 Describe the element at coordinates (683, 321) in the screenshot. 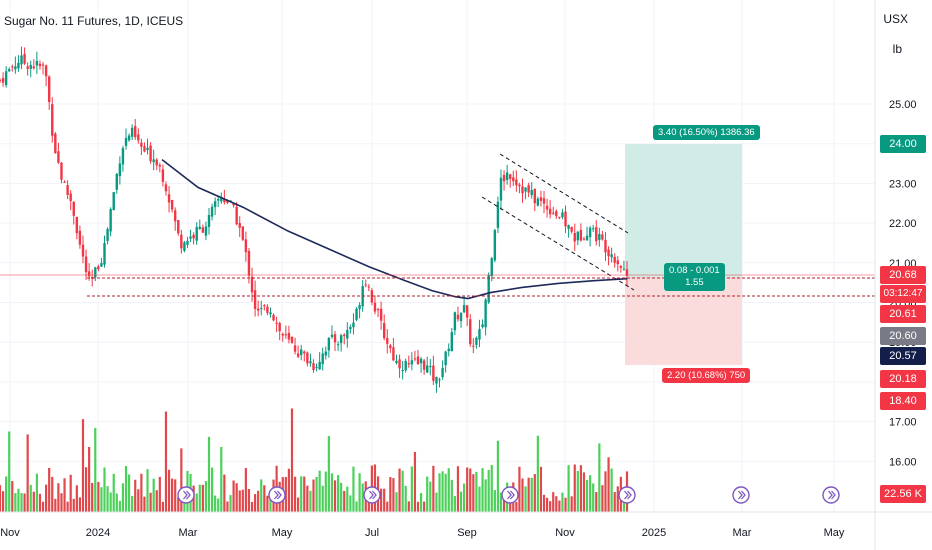

I see `stop-zone` at that location.